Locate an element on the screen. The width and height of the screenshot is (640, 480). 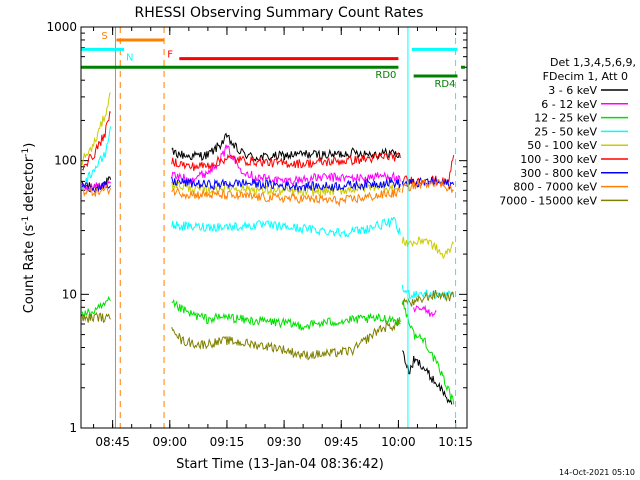
legend-header-line1: Det 1,3,4,5,6,9, is located at coordinates (593, 62).